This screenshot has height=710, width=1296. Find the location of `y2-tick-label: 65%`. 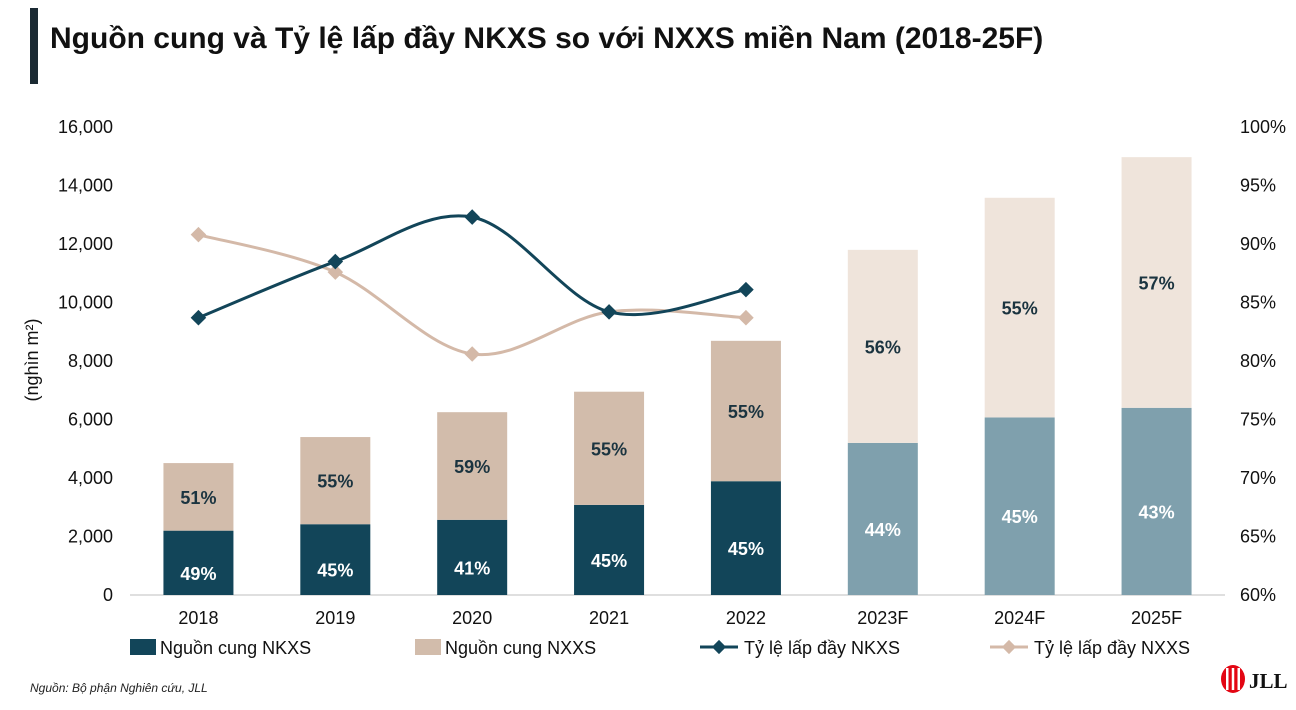

y2-tick-label: 65% is located at coordinates (1258, 537).